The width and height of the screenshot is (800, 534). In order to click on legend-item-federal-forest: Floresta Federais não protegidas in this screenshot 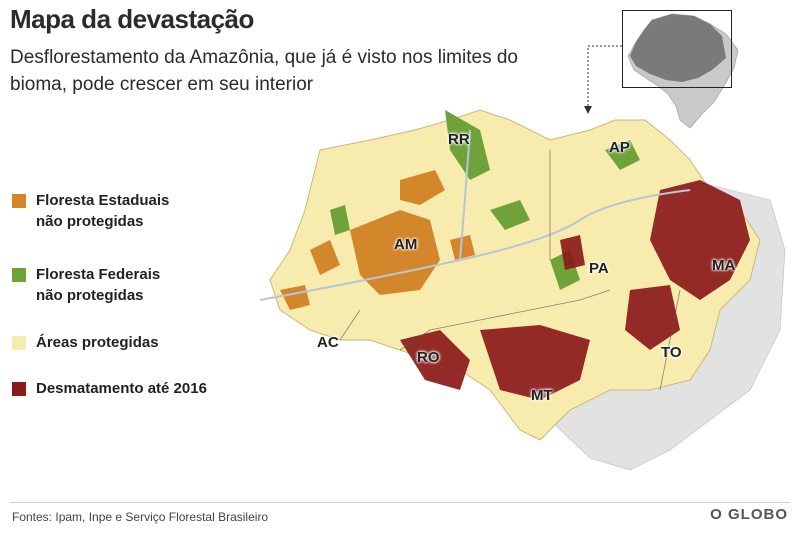, I will do `click(86, 285)`.